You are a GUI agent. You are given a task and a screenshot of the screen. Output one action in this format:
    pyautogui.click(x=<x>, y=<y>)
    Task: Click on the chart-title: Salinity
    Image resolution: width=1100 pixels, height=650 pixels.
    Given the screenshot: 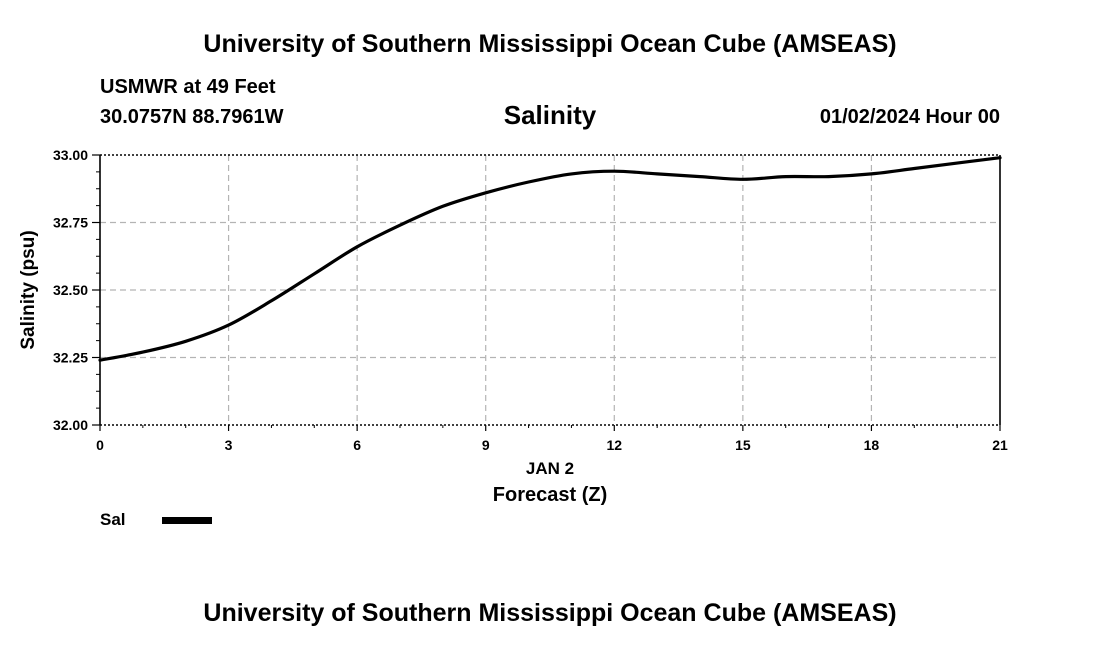 What is the action you would take?
    pyautogui.click(x=550, y=115)
    